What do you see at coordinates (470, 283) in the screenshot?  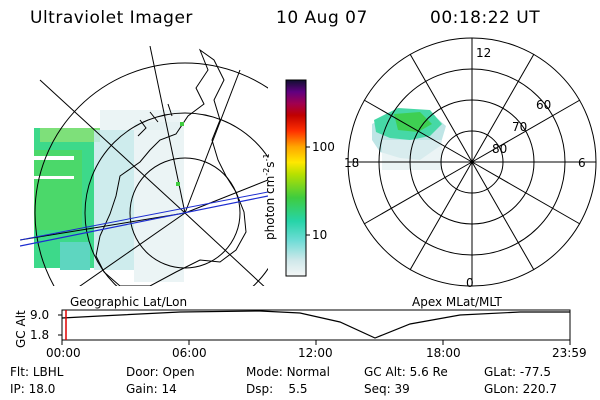 I see `mlt-label-0: 0` at bounding box center [470, 283].